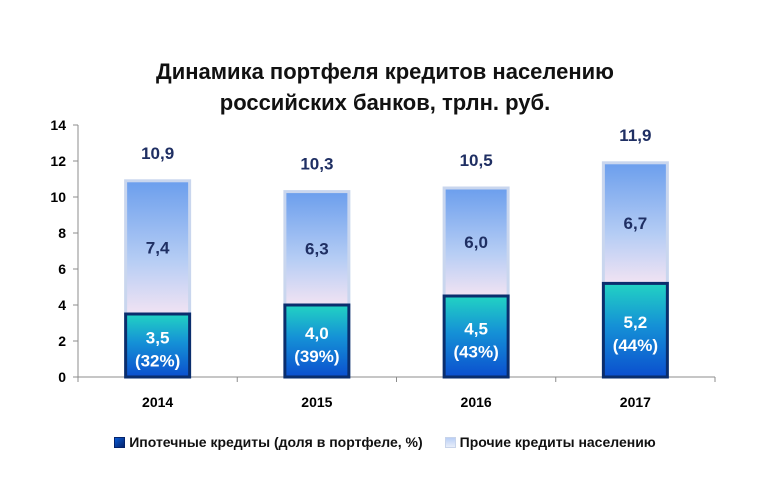  What do you see at coordinates (58, 125) in the screenshot?
I see `y-tick-label: 14` at bounding box center [58, 125].